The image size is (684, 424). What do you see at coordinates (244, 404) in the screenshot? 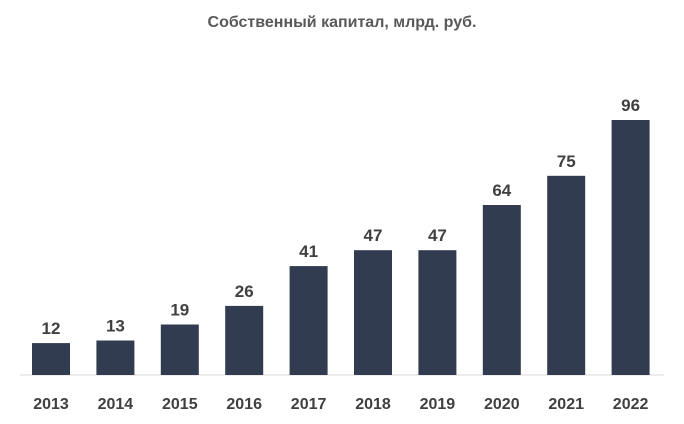
I see `x-tick-label-2016: 2016` at bounding box center [244, 404].